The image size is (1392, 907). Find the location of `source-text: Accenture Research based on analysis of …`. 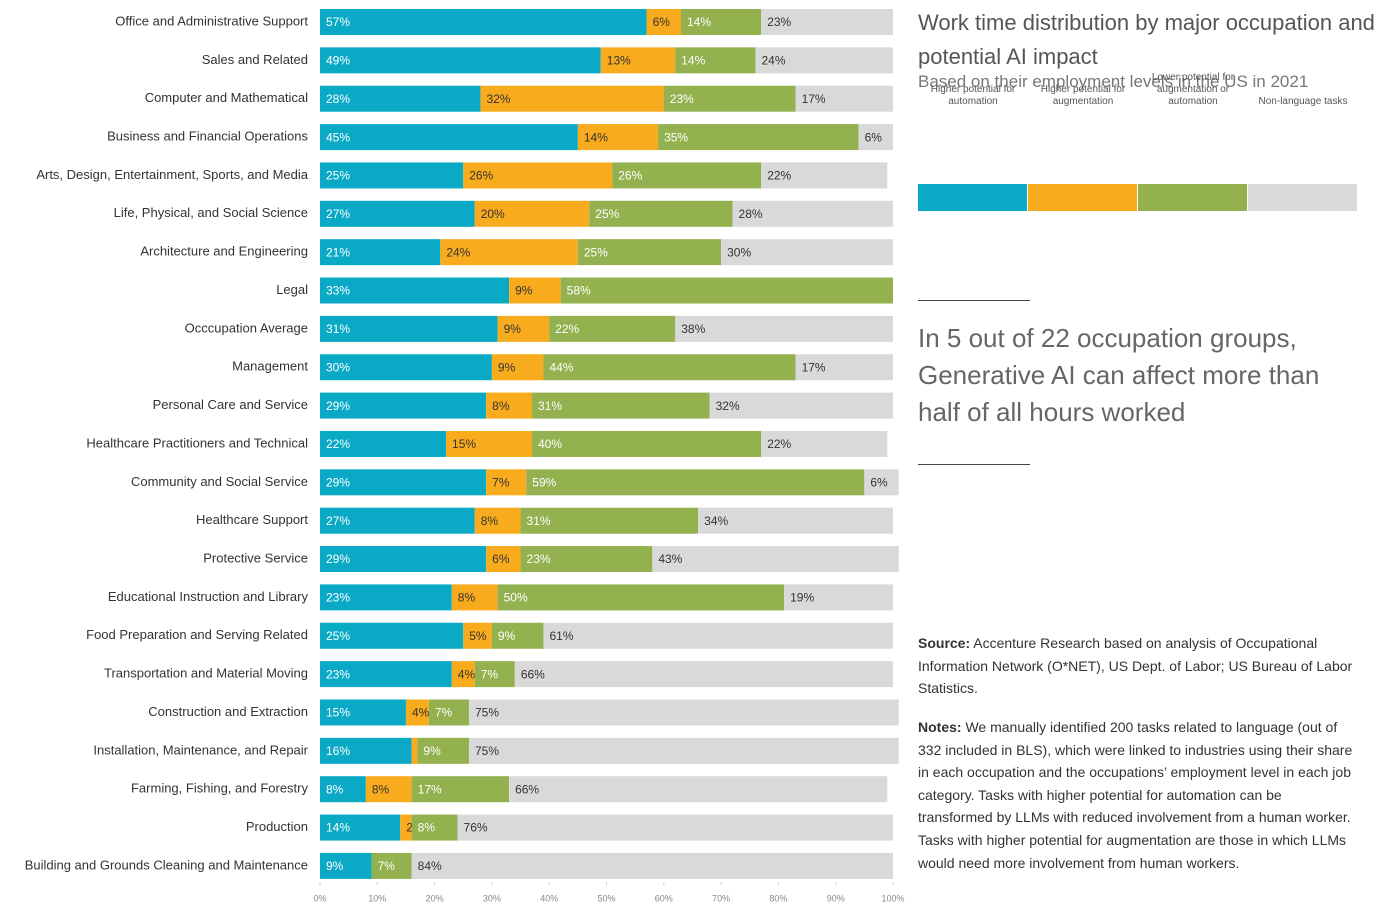

source-text: Accenture Research based on analysis of … is located at coordinates (1135, 666).